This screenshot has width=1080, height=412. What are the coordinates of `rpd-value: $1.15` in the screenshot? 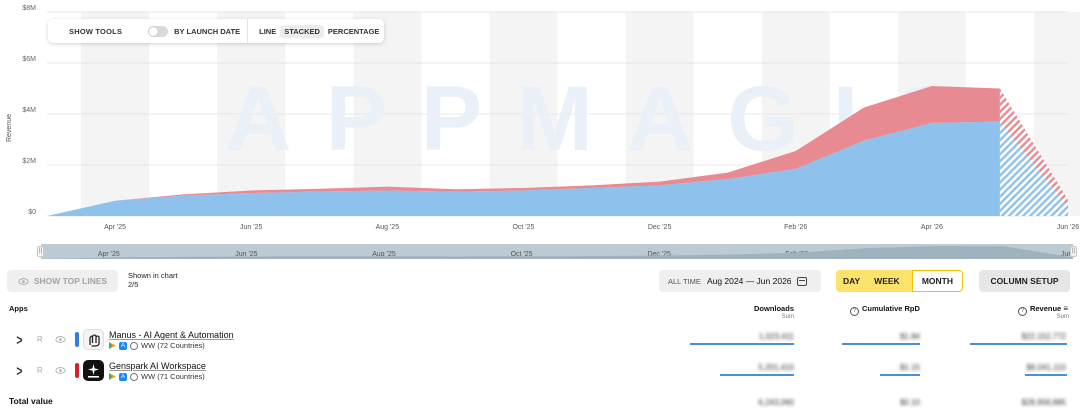 It's located at (909, 367).